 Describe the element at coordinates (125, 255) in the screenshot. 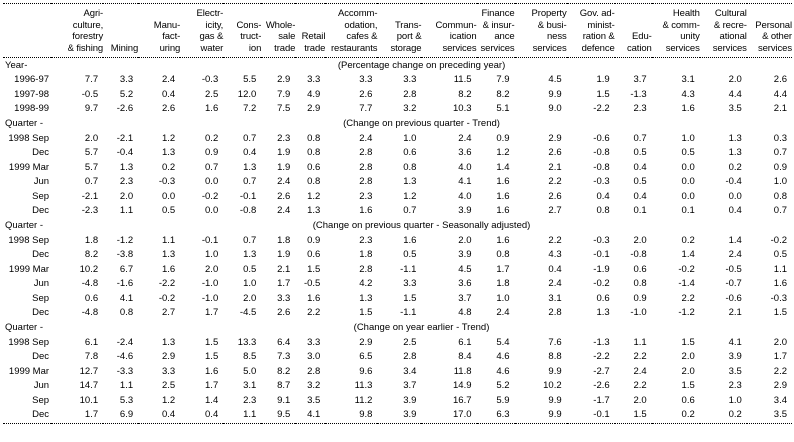

I see `value-cell: -3.8` at that location.